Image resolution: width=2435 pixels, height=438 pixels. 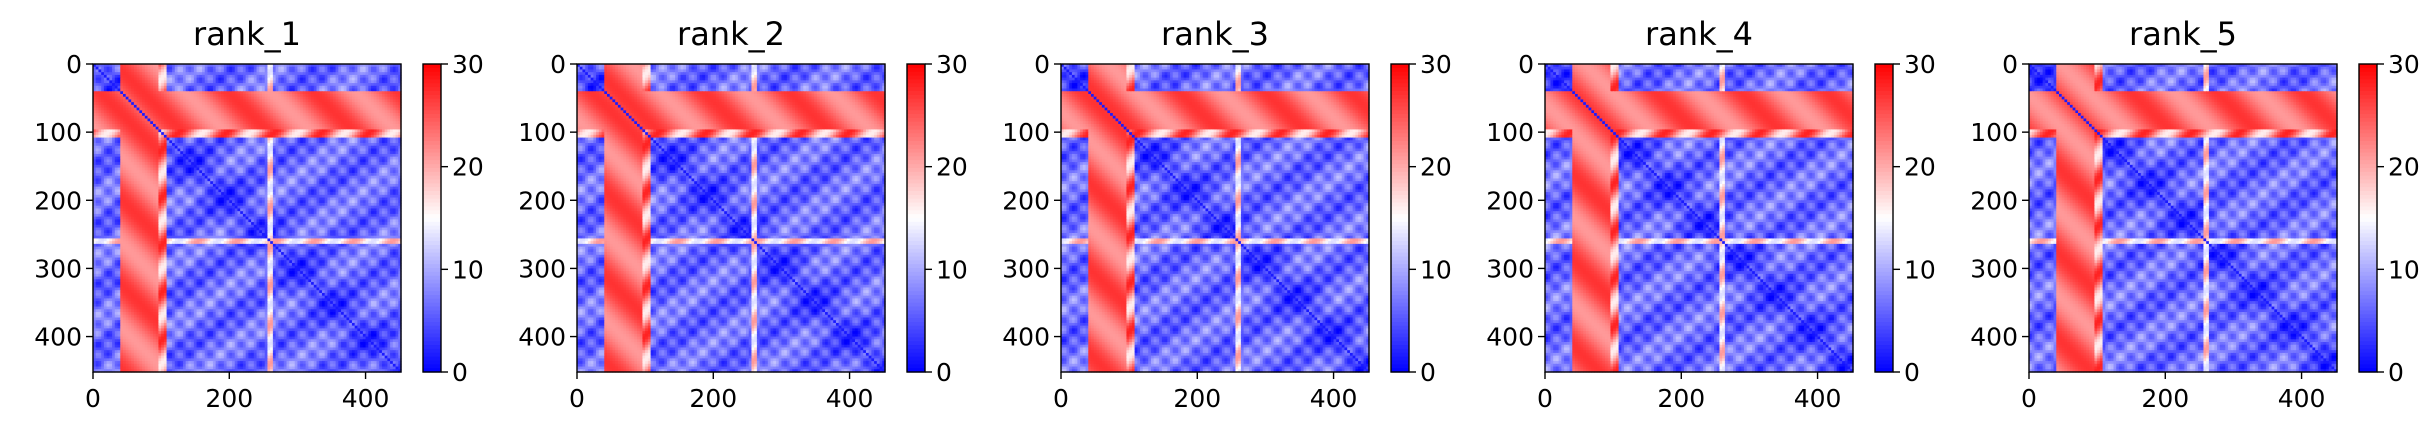 I want to click on panel-title: rank_1, so click(x=247, y=34).